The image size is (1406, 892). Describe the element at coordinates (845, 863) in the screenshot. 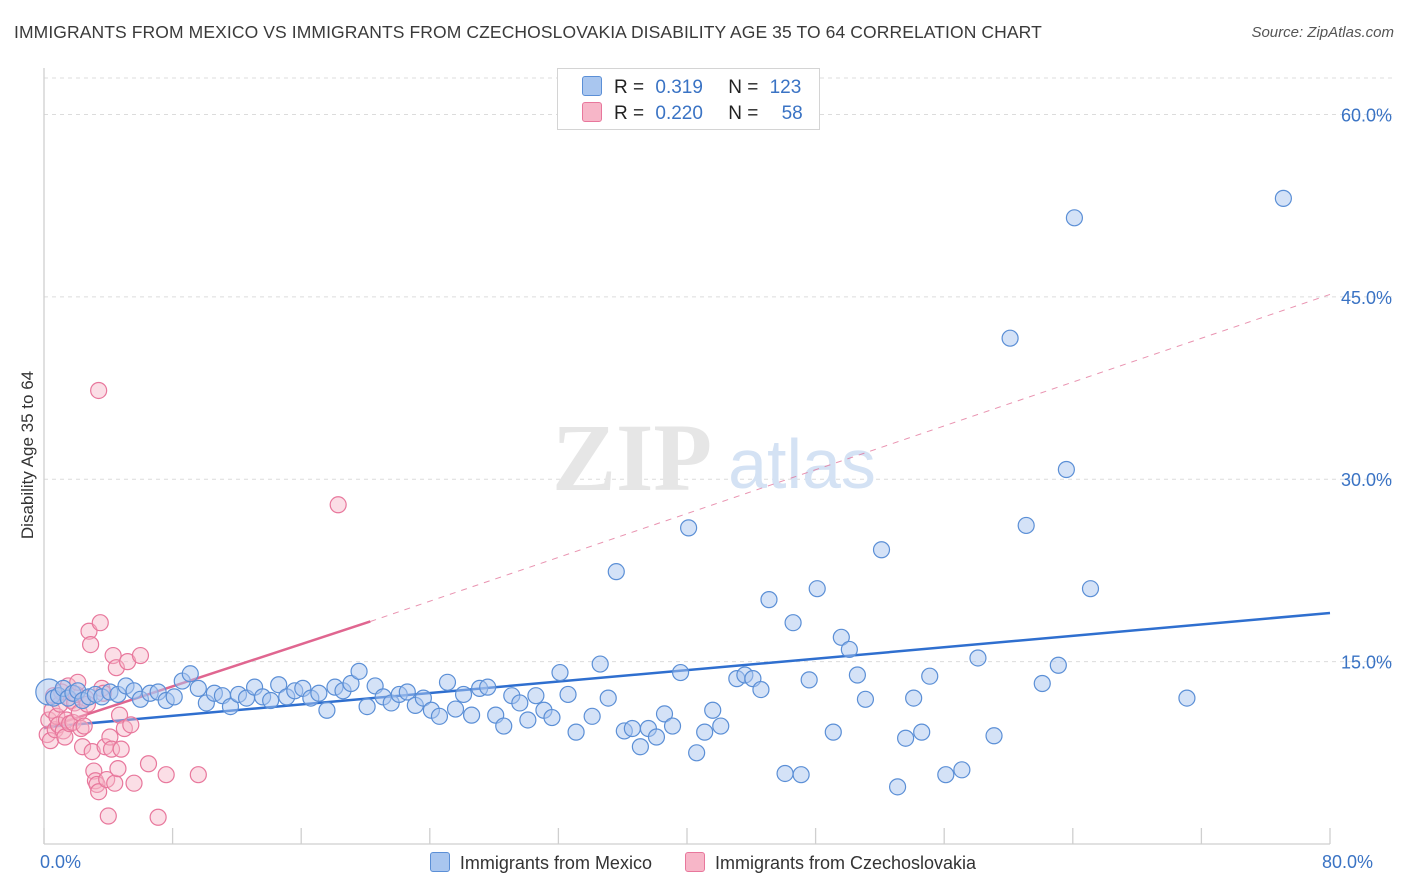

I see `legend-label-czech: Immigrants from Czechoslovakia` at that location.